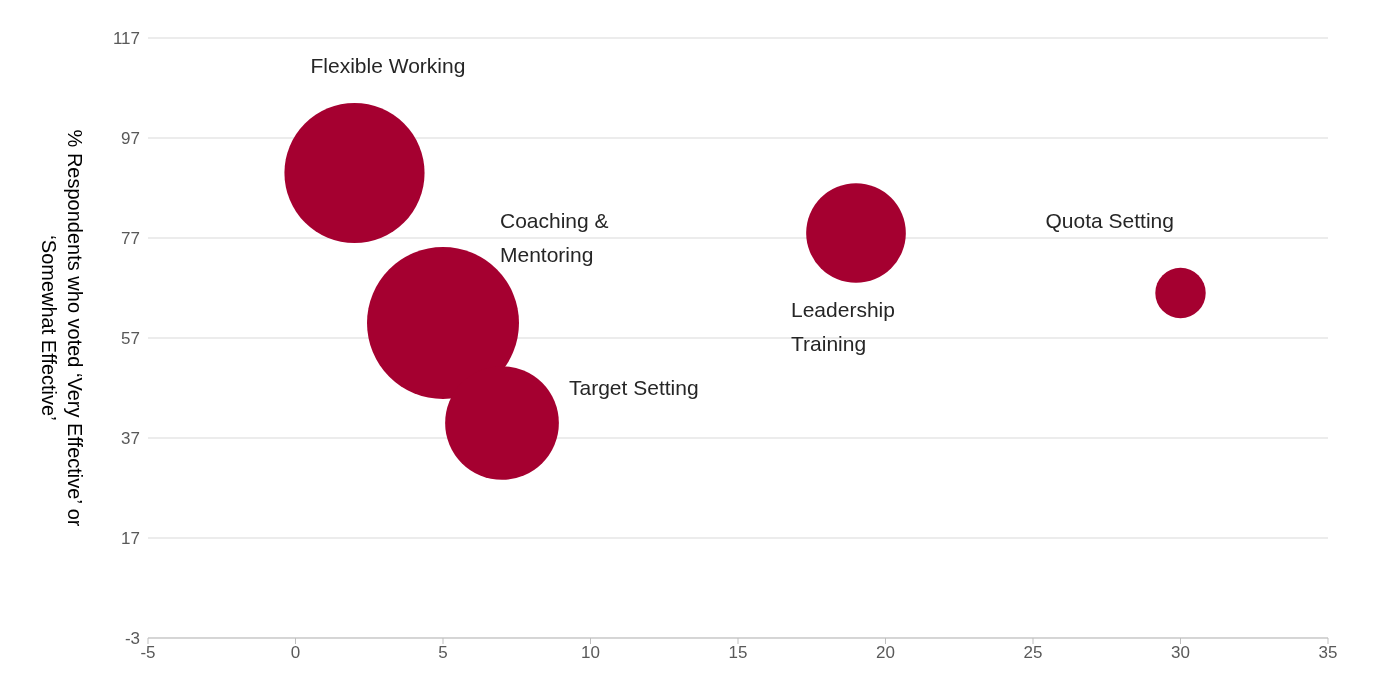  What do you see at coordinates (148, 653) in the screenshot?
I see `x-tick-label: -5` at bounding box center [148, 653].